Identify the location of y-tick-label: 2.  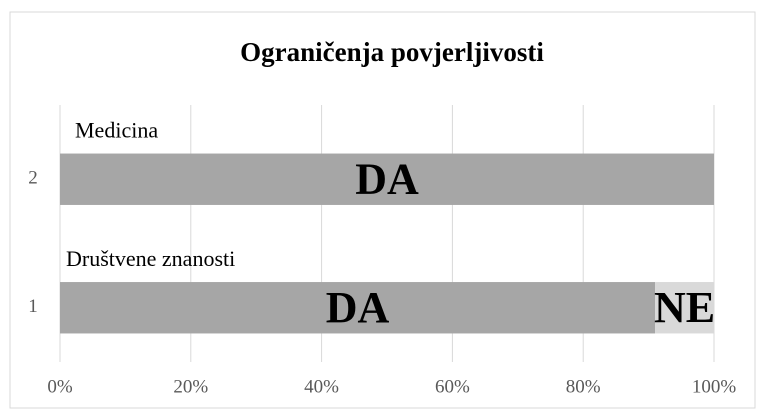
(33, 178).